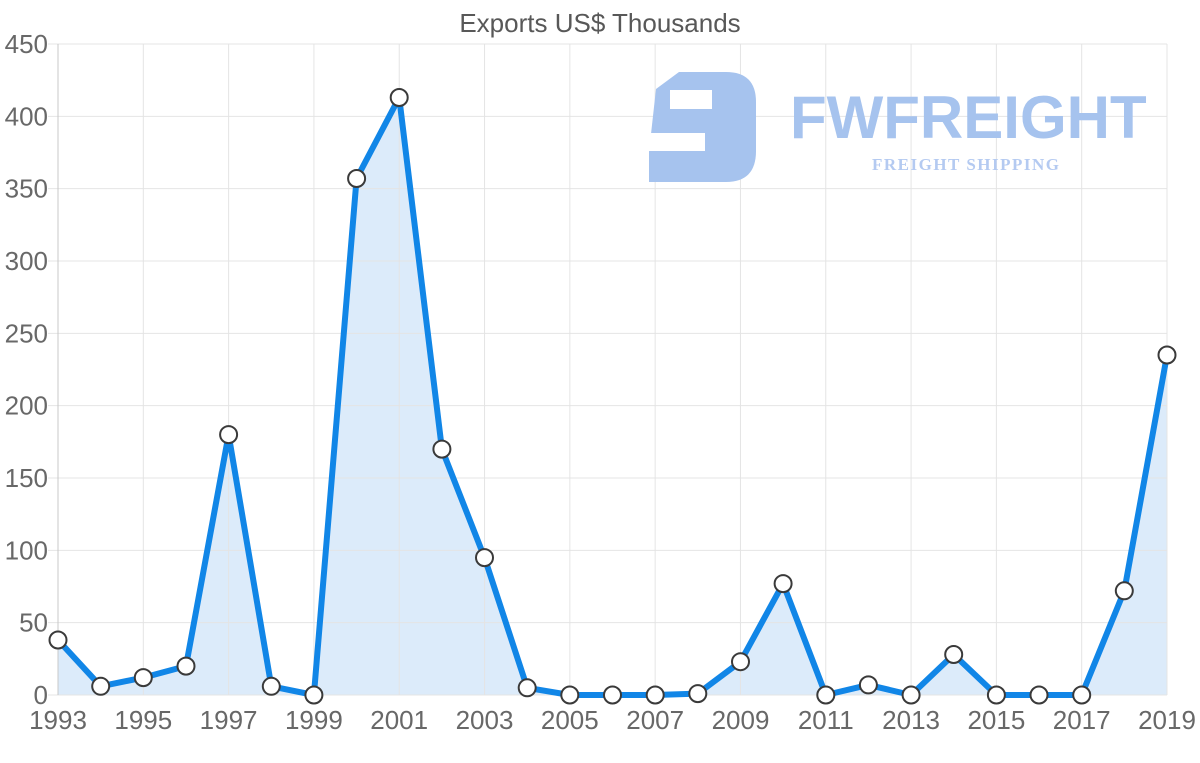  Describe the element at coordinates (314, 720) in the screenshot. I see `x-axis-label-1999: 1999` at that location.